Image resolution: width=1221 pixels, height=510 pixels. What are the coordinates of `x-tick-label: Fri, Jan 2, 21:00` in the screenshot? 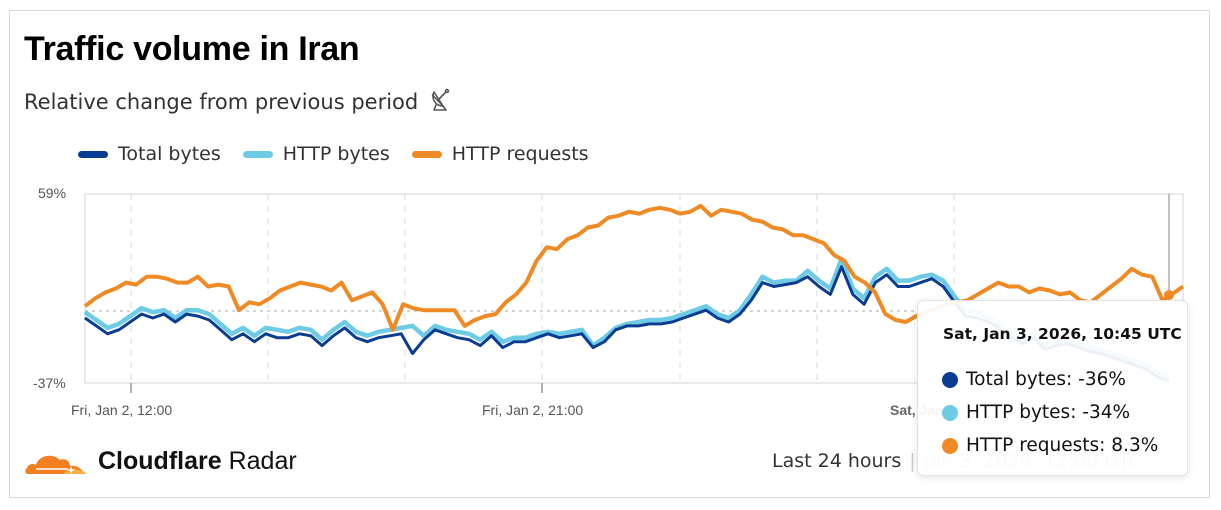 It's located at (533, 410).